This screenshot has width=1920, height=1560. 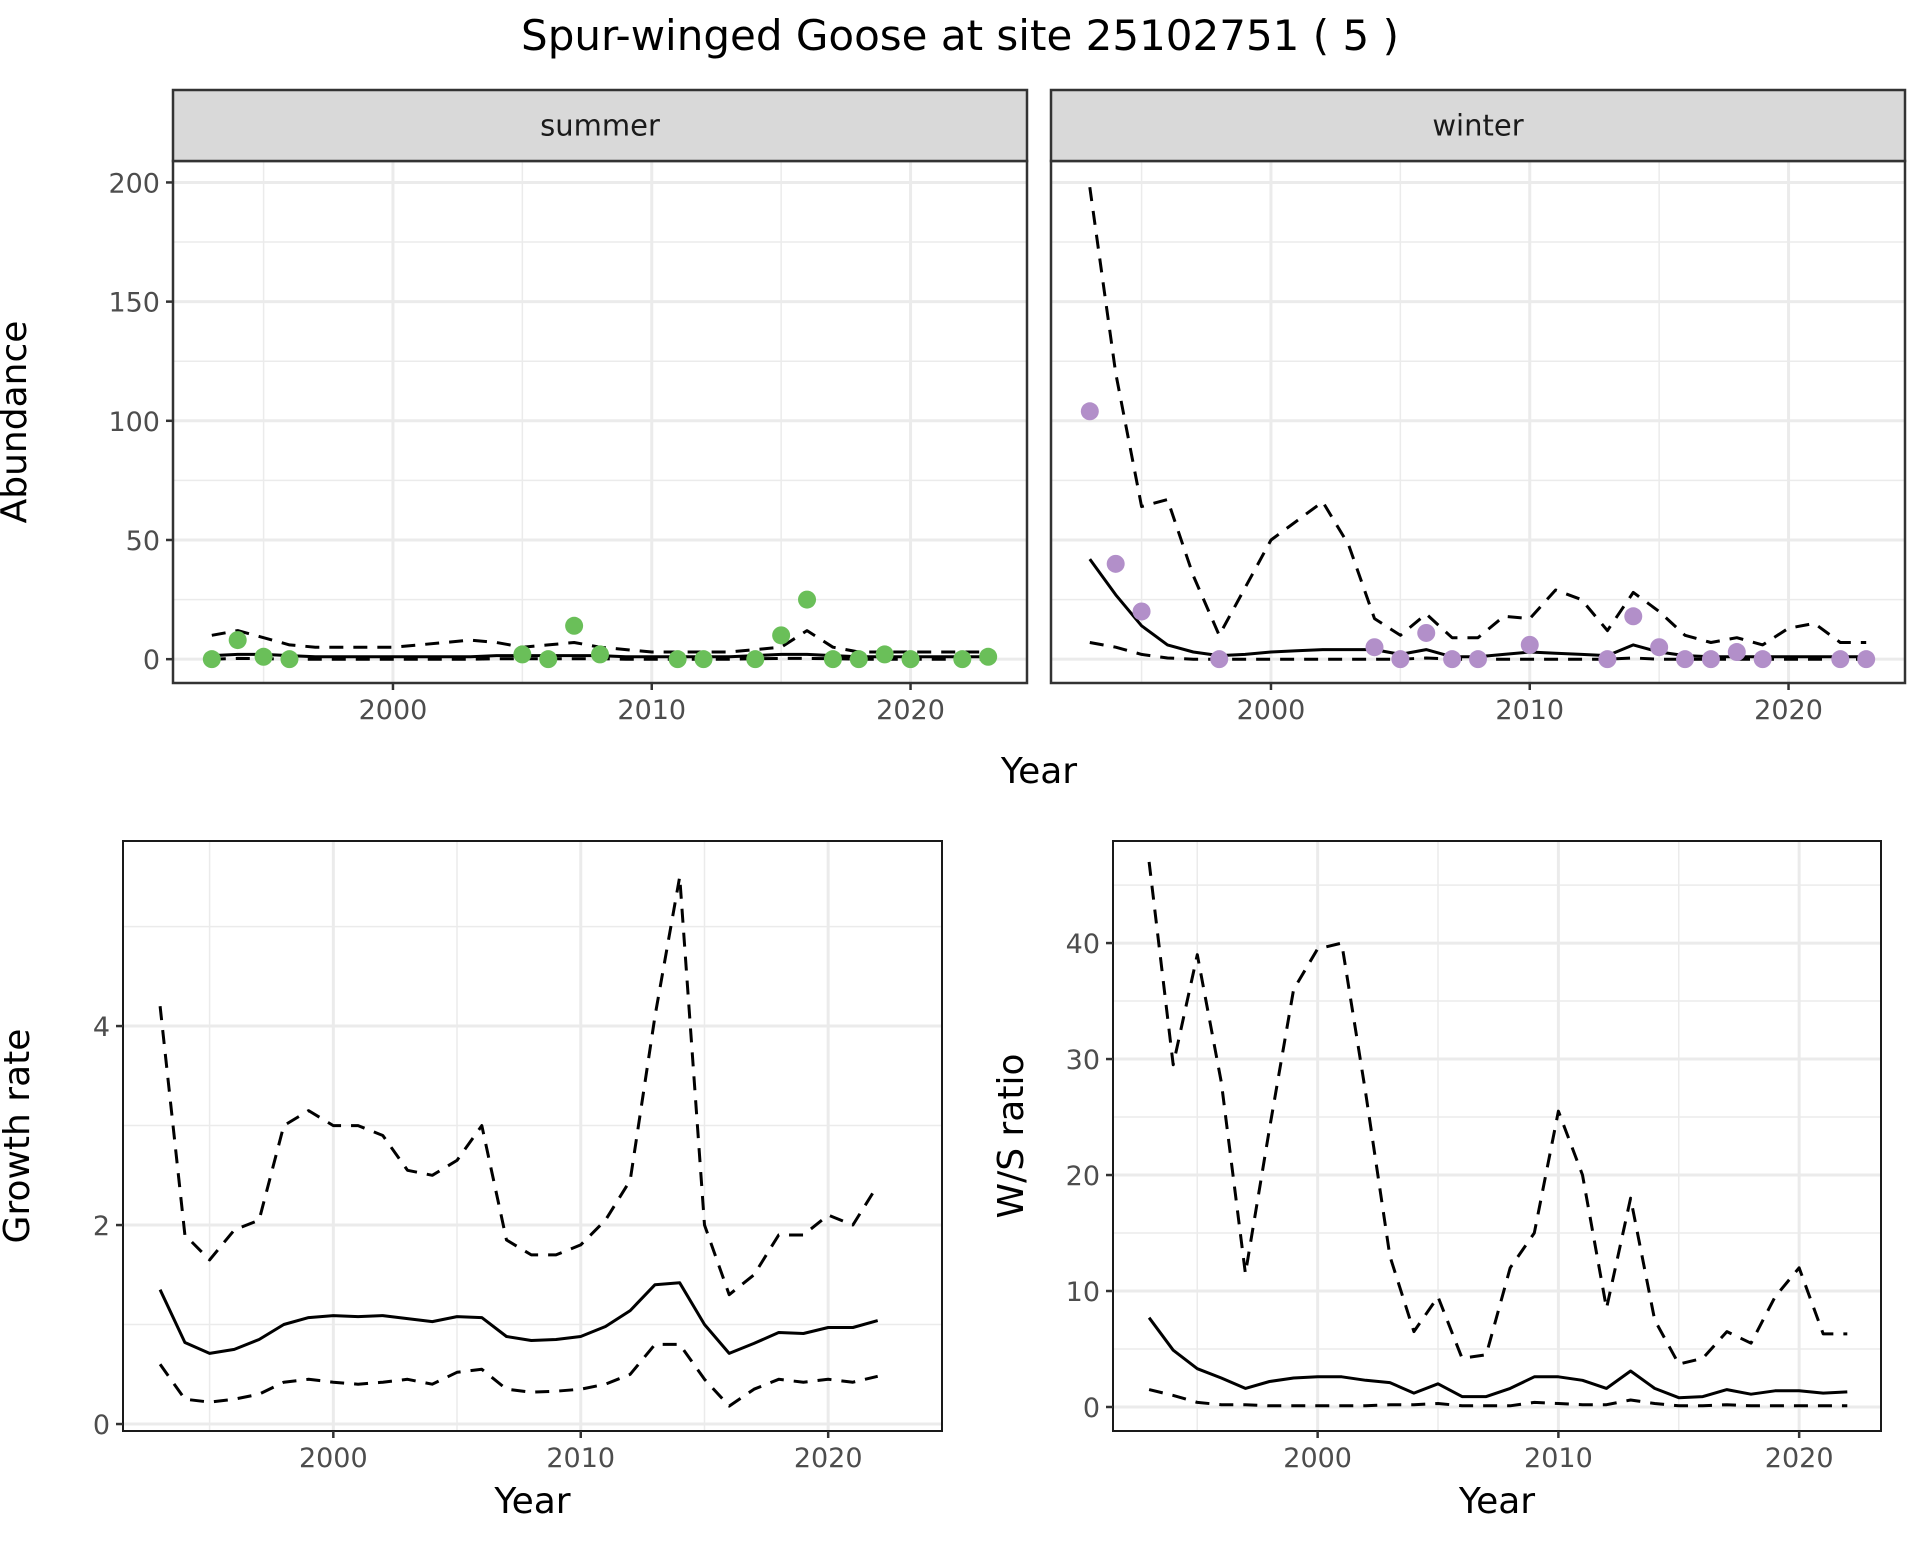 What do you see at coordinates (134, 422) in the screenshot?
I see `y-tick-label: 100` at bounding box center [134, 422].